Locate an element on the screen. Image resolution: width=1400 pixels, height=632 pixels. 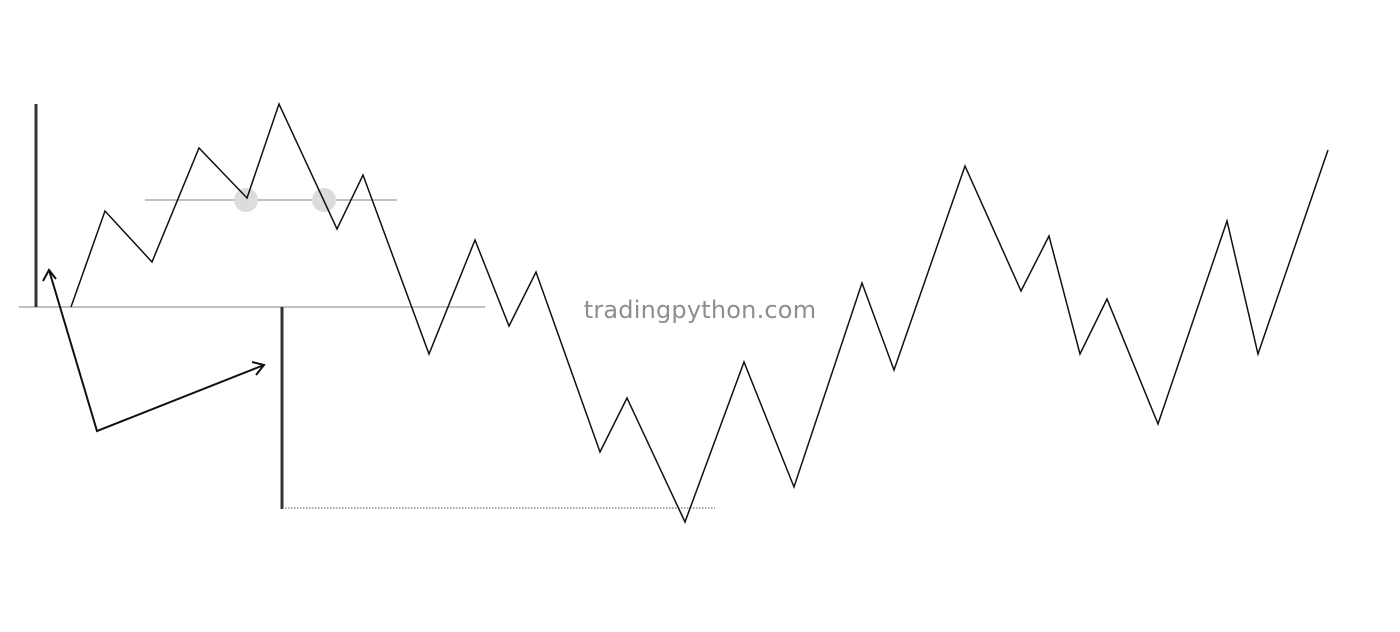
transfer-arrow is located at coordinates (156, 351).